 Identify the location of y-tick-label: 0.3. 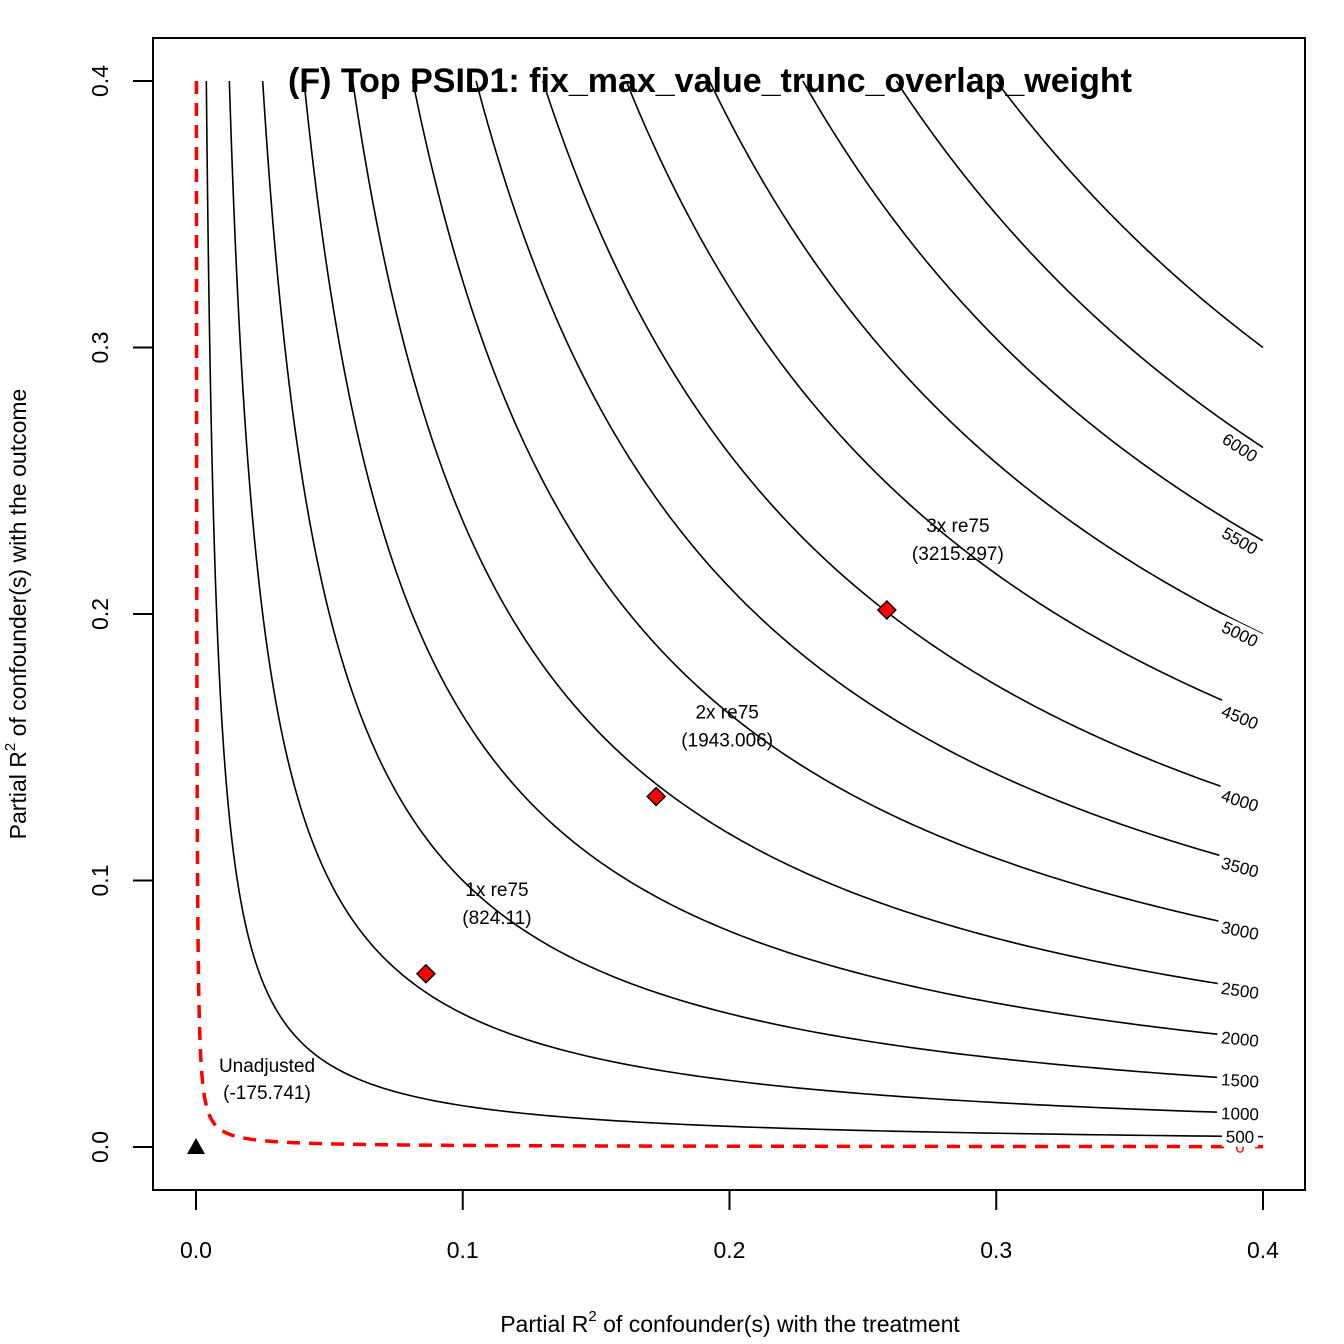
(100, 348).